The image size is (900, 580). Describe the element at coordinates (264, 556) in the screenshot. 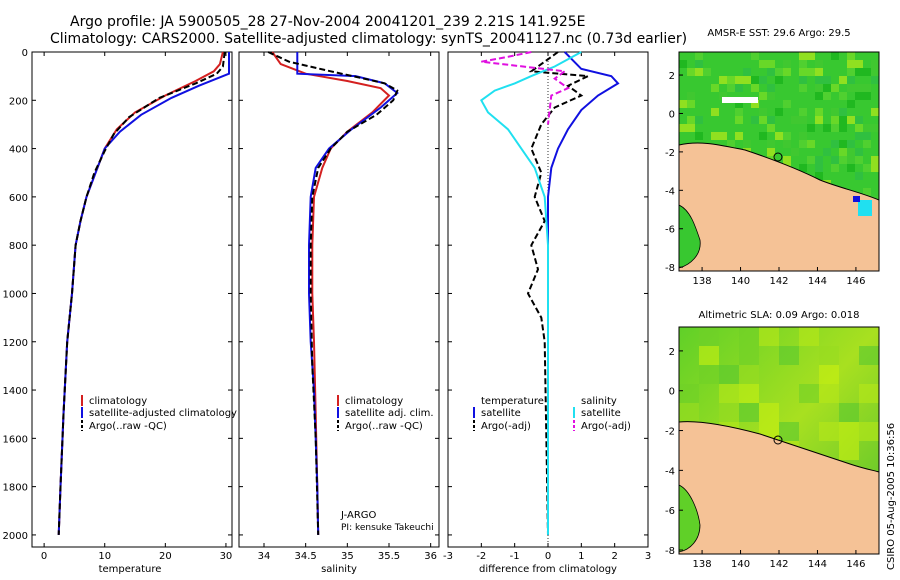

I see `x-tick-label: 34` at that location.